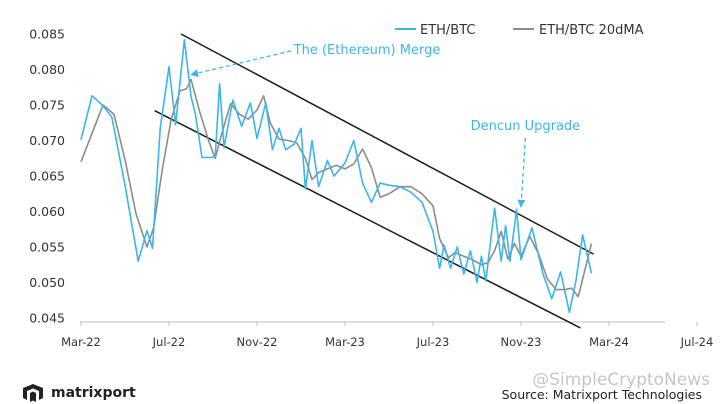 Image resolution: width=720 pixels, height=404 pixels. What do you see at coordinates (345, 342) in the screenshot?
I see `x-tick-label: Mar-23` at bounding box center [345, 342].